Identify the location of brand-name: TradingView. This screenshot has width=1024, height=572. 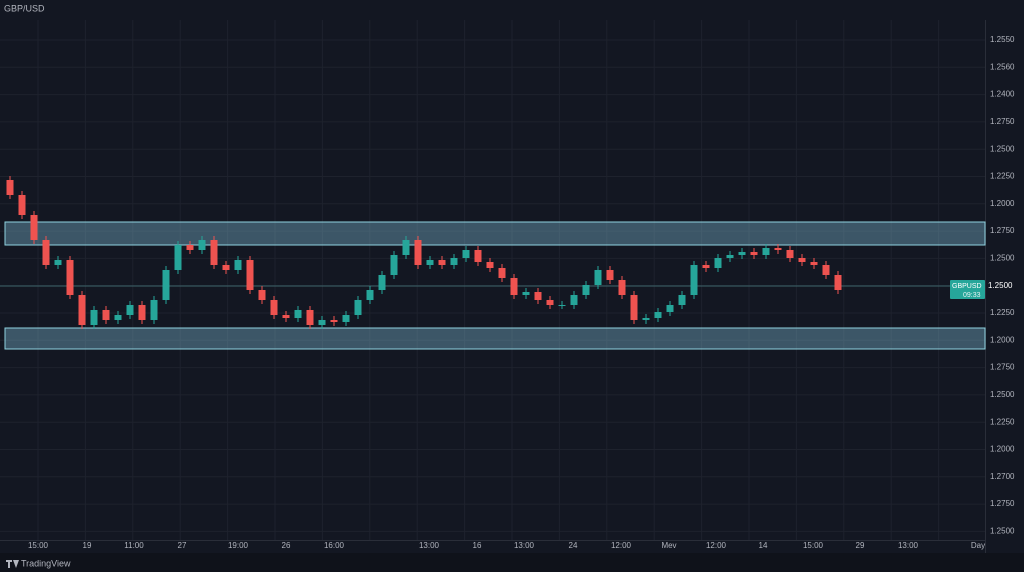
(46, 563).